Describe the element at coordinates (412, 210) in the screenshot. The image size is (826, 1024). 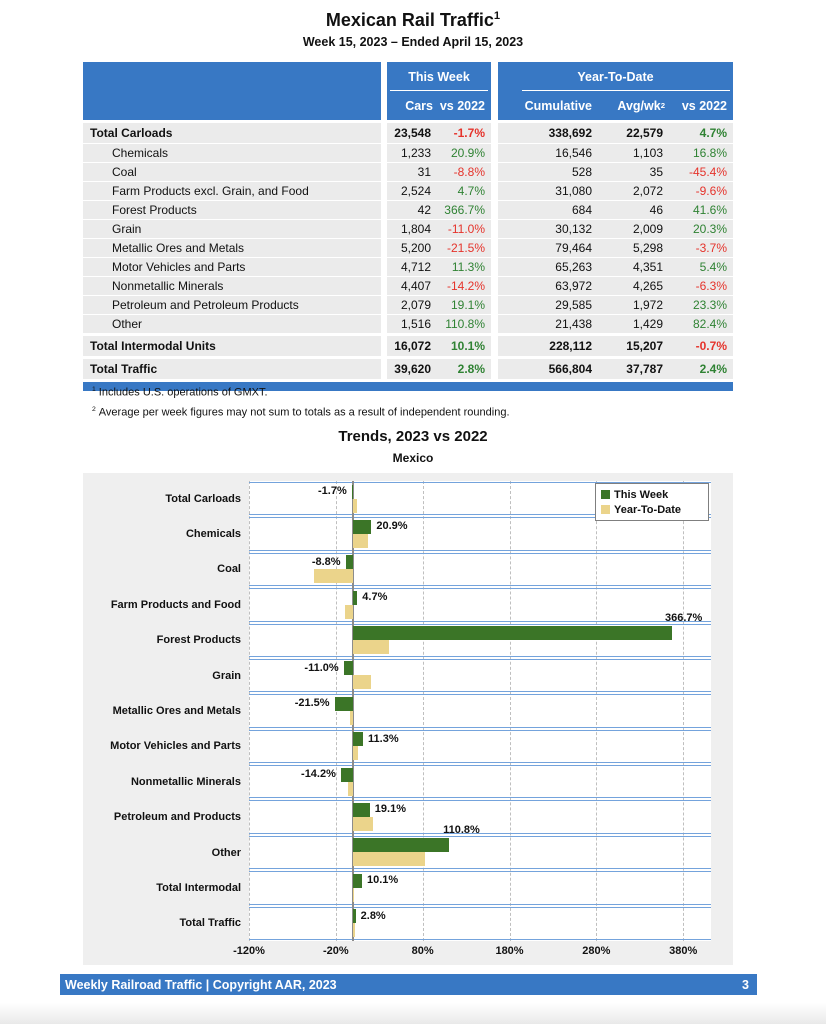
I see `cars-value: 42` at that location.